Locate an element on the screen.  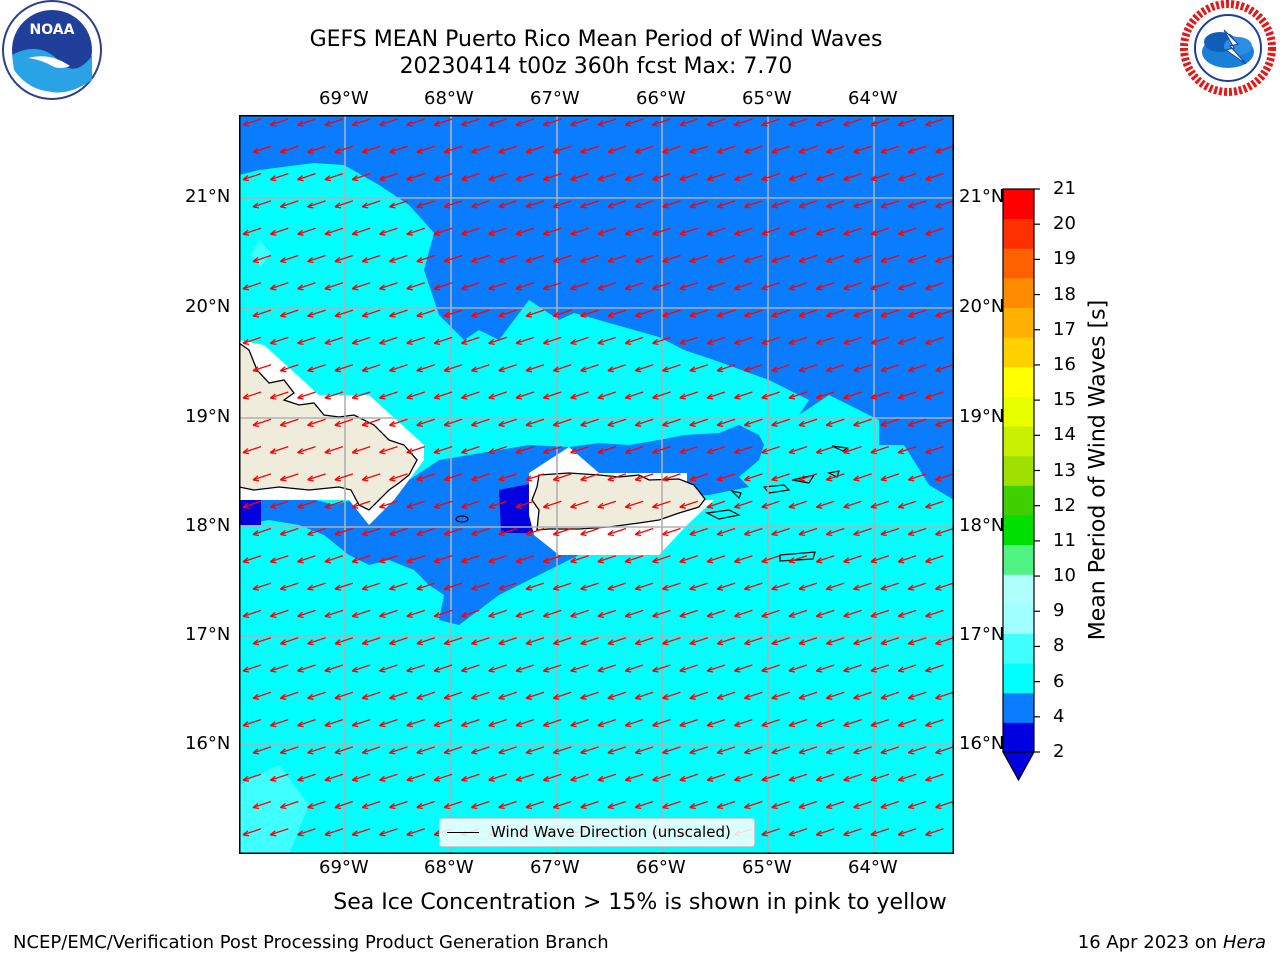
colorbar-tick-label: 20 is located at coordinates (1064, 224).